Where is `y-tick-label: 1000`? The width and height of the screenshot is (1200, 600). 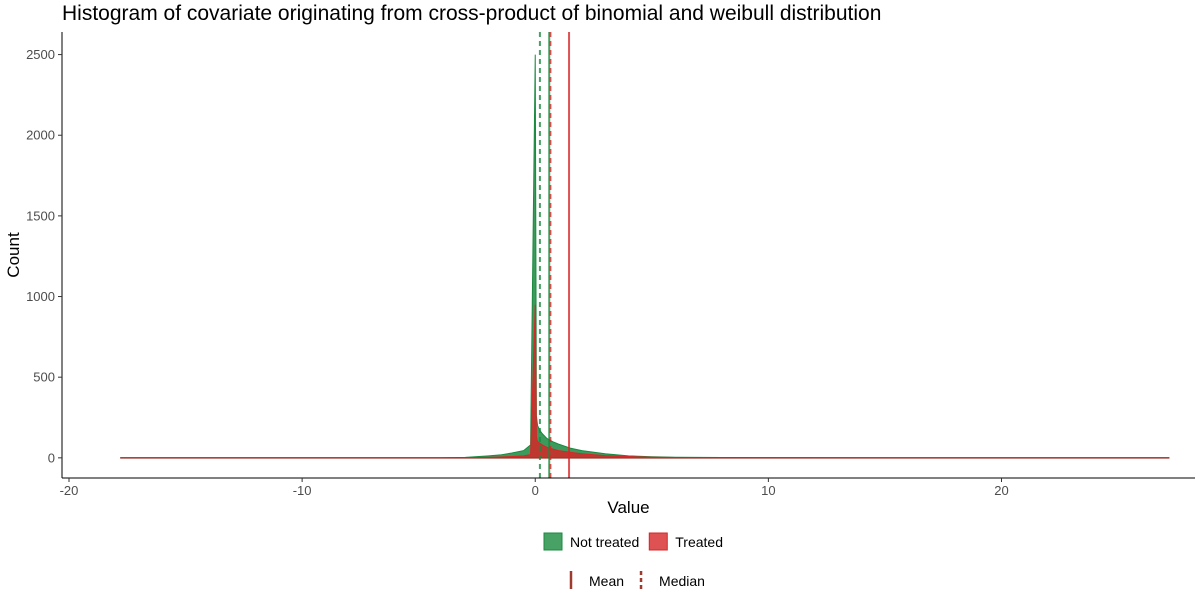 y-tick-label: 1000 is located at coordinates (40, 296).